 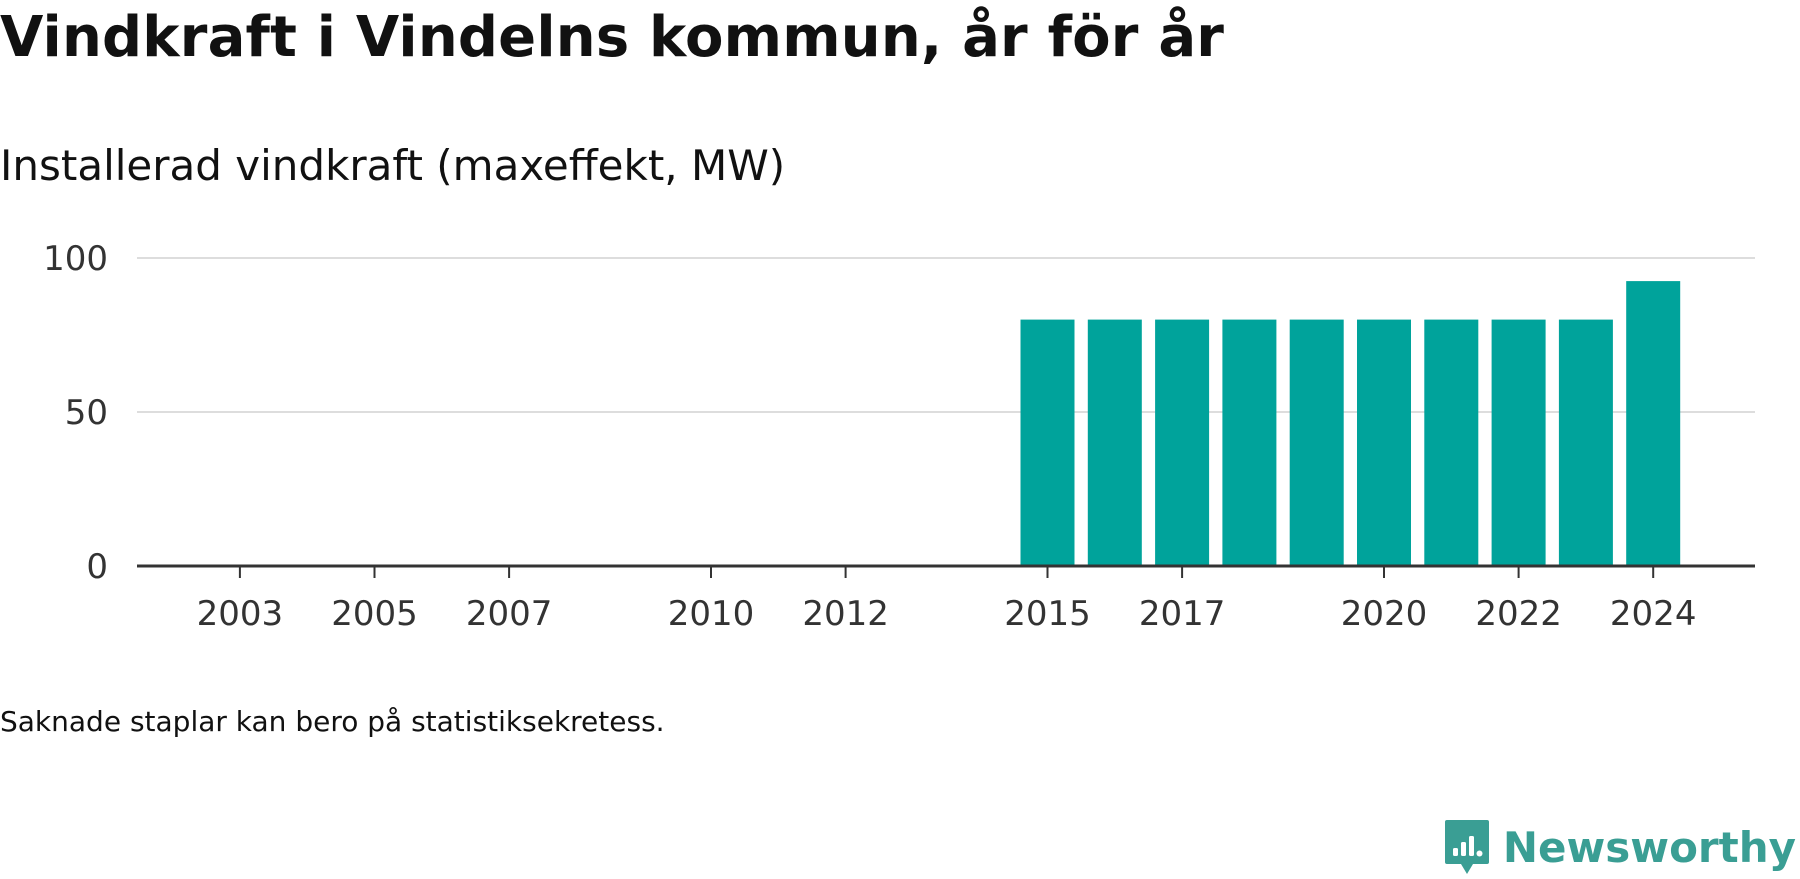 What do you see at coordinates (1451, 442) in the screenshot?
I see `bar-2021` at bounding box center [1451, 442].